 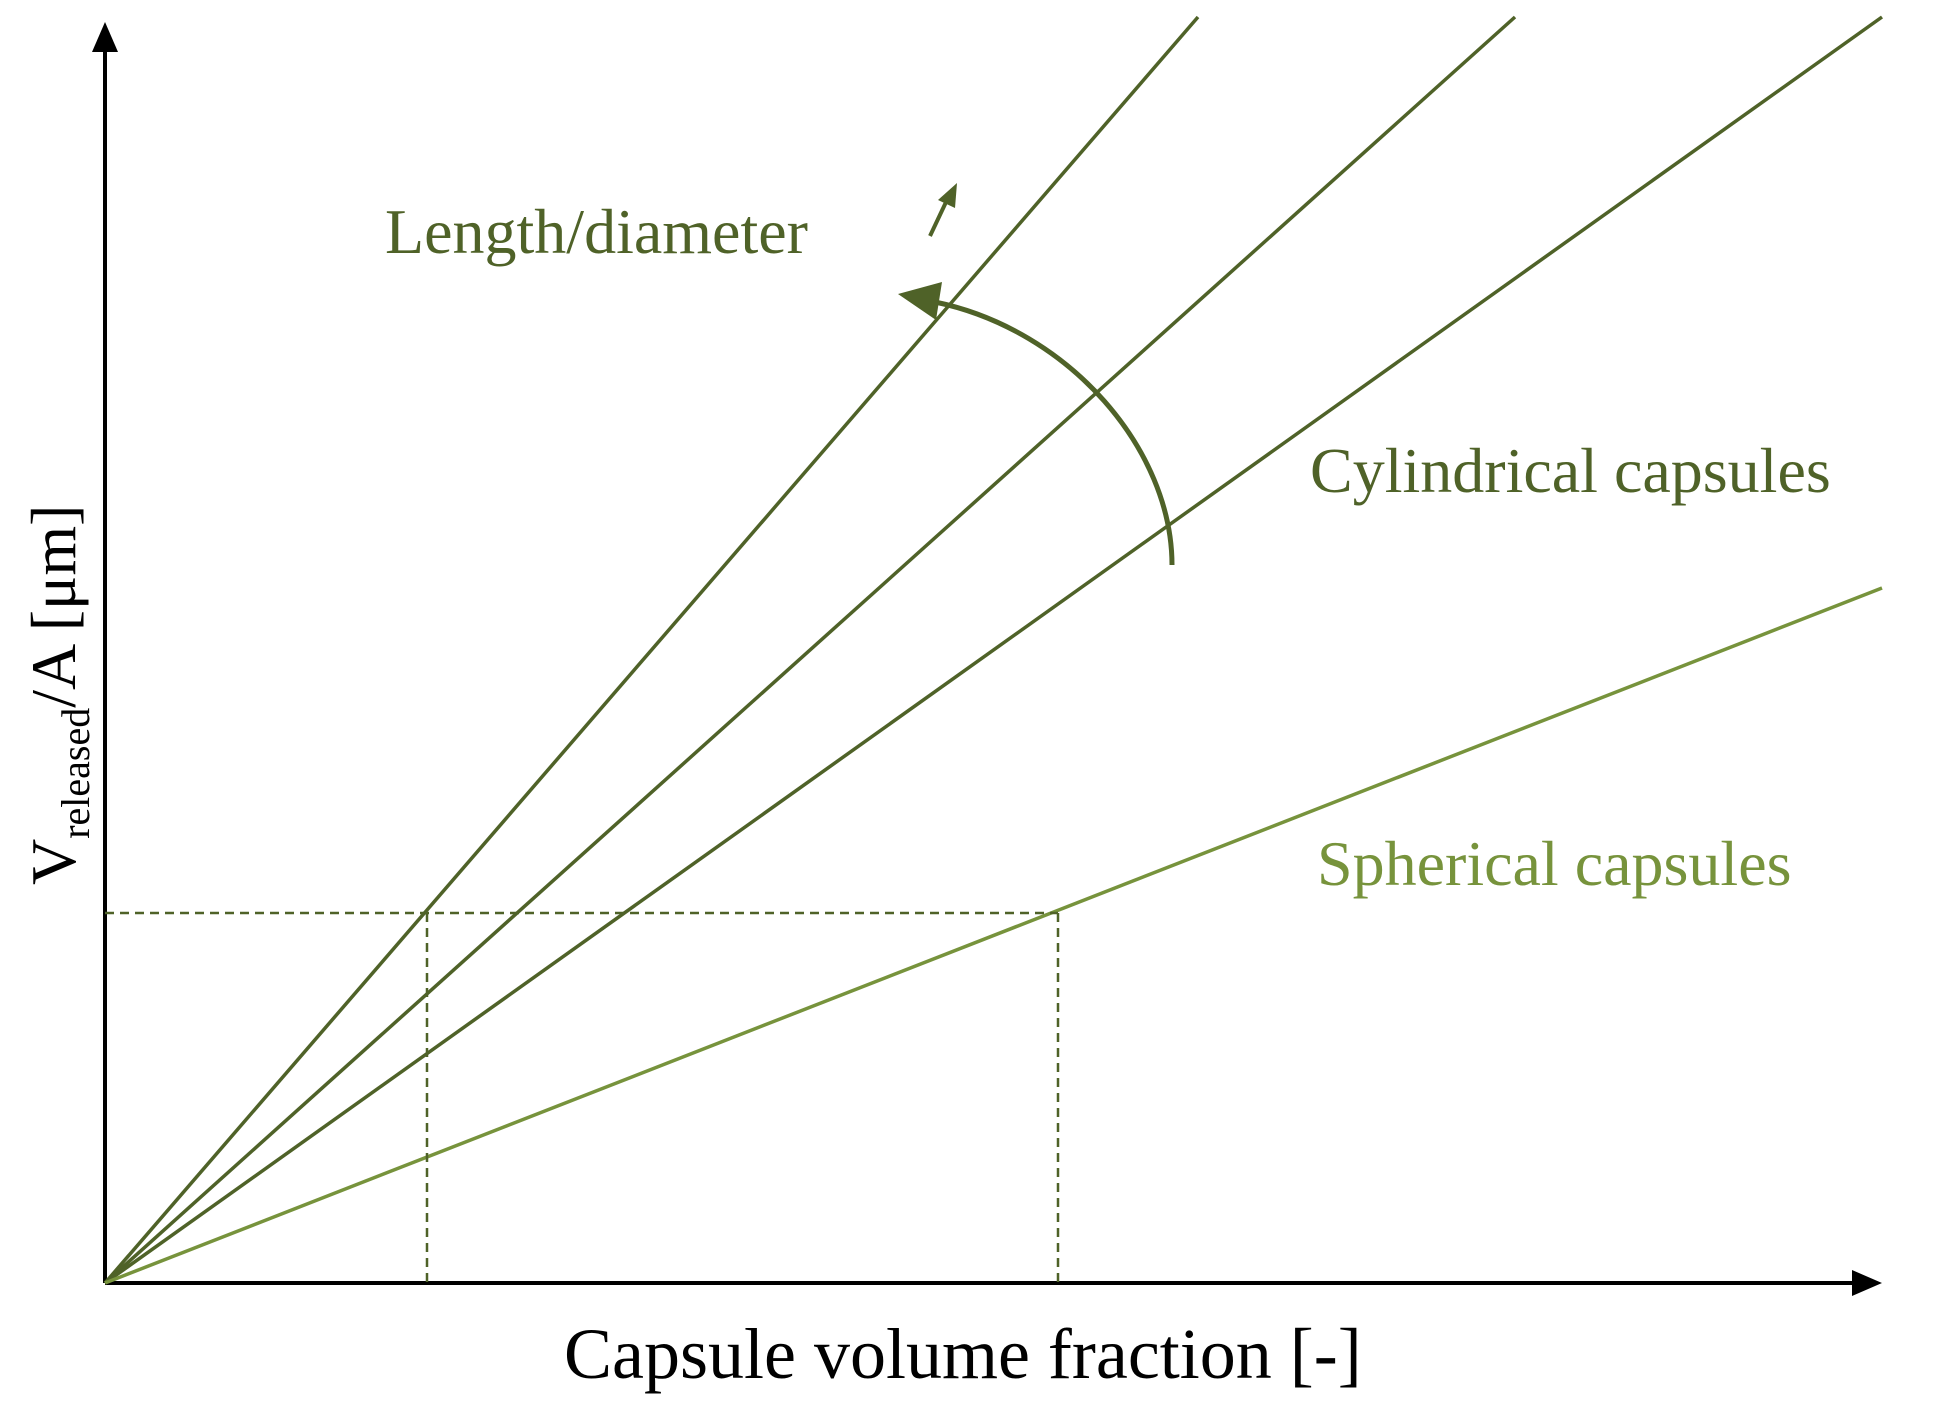 I want to click on curved-arrow-arc, so click(x=1054, y=432).